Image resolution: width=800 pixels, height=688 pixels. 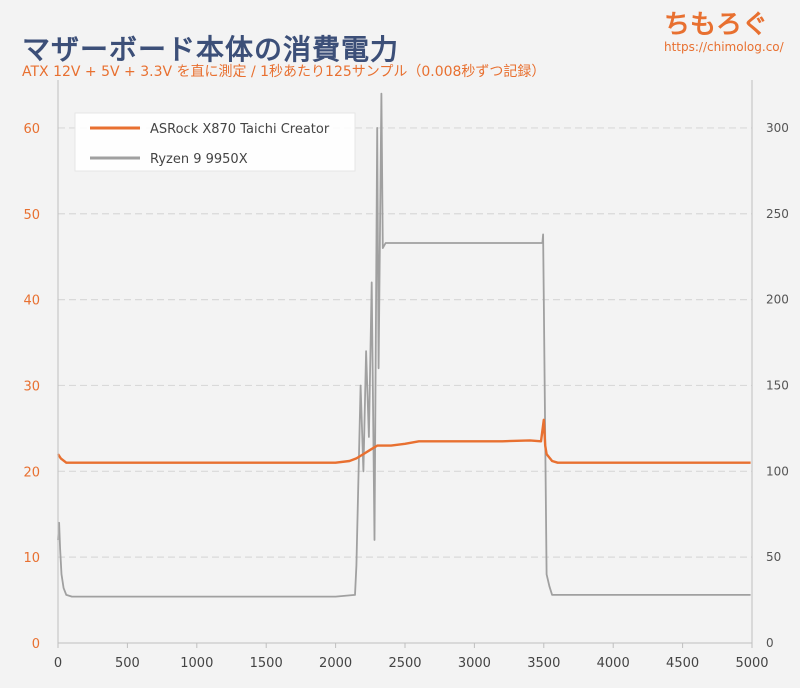 I want to click on x-tick-label: 500, so click(x=127, y=663).